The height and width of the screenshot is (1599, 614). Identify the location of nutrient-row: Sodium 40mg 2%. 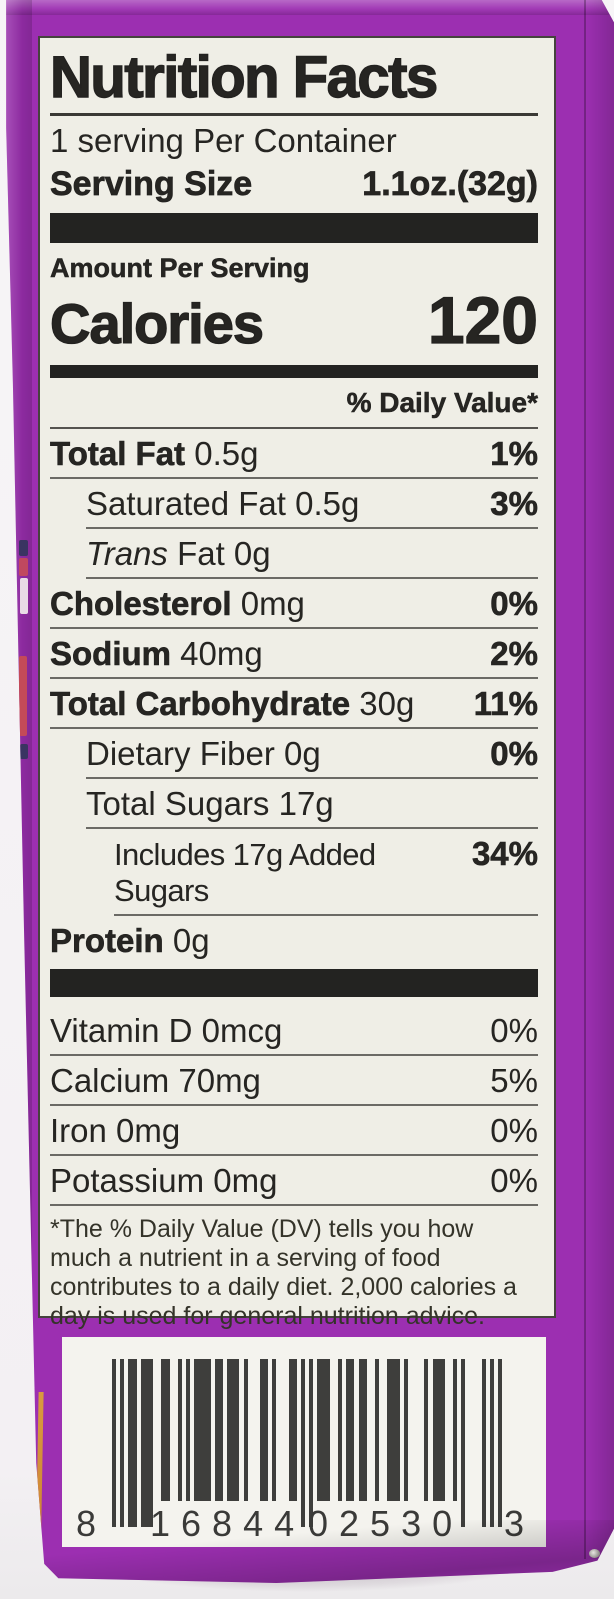
(294, 654).